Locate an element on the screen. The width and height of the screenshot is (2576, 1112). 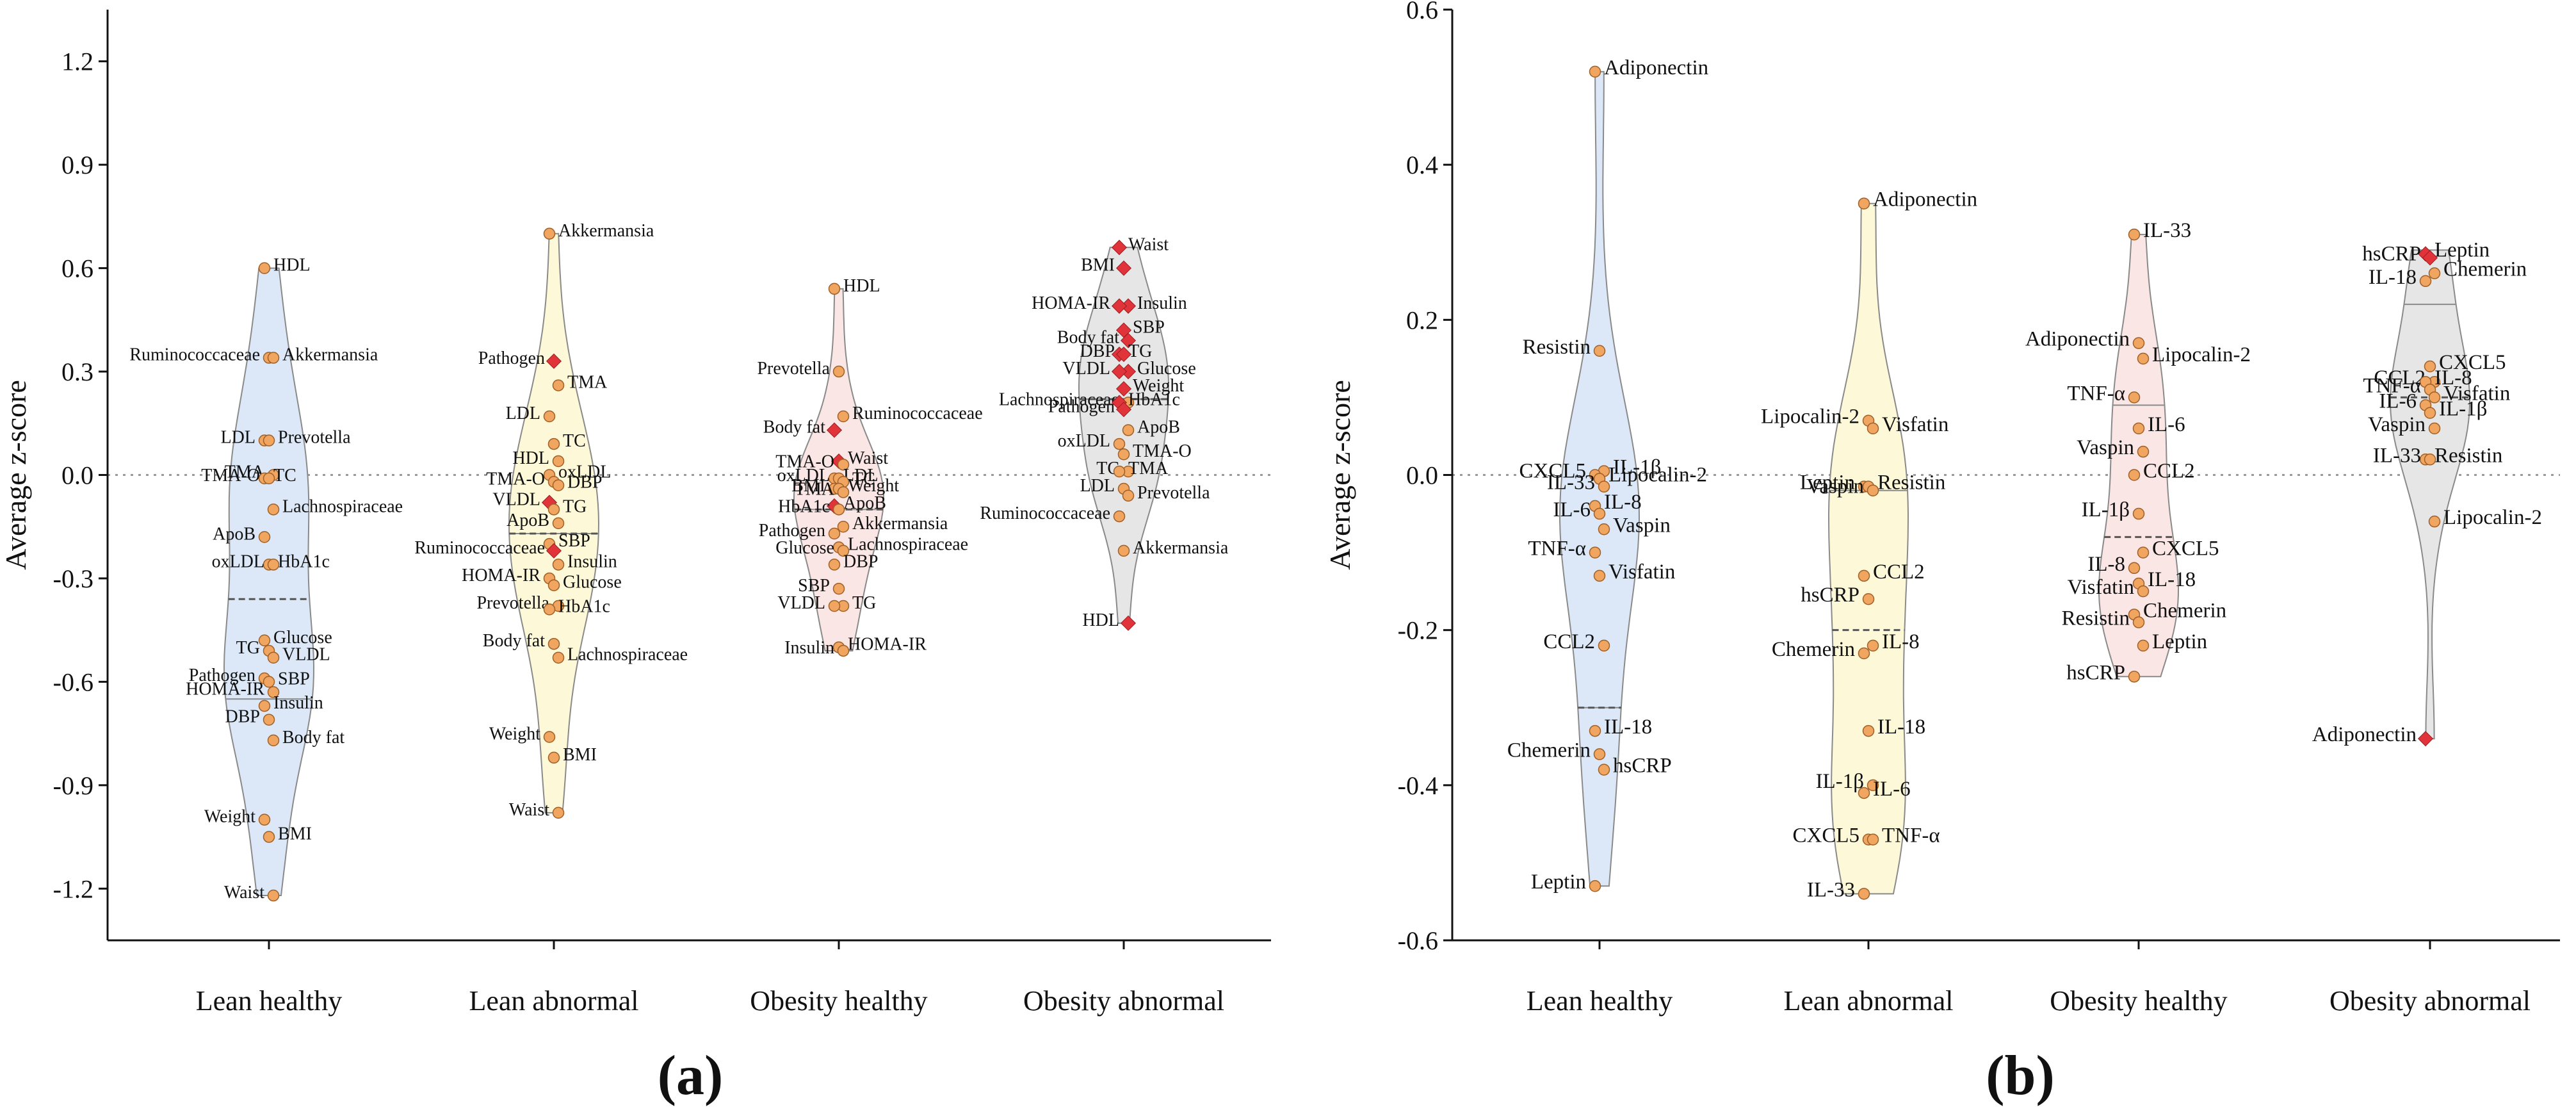
point-label-lachnospiraceae: Lachnospiraceae is located at coordinates (908, 545).